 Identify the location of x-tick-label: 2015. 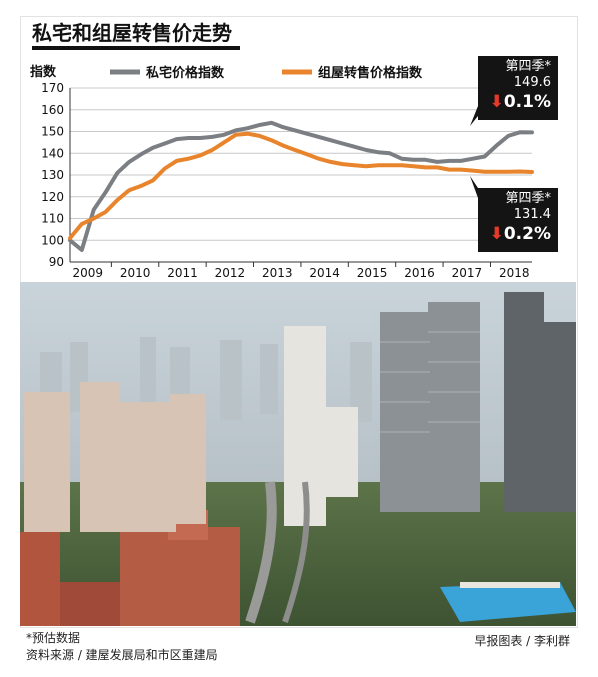
(372, 273).